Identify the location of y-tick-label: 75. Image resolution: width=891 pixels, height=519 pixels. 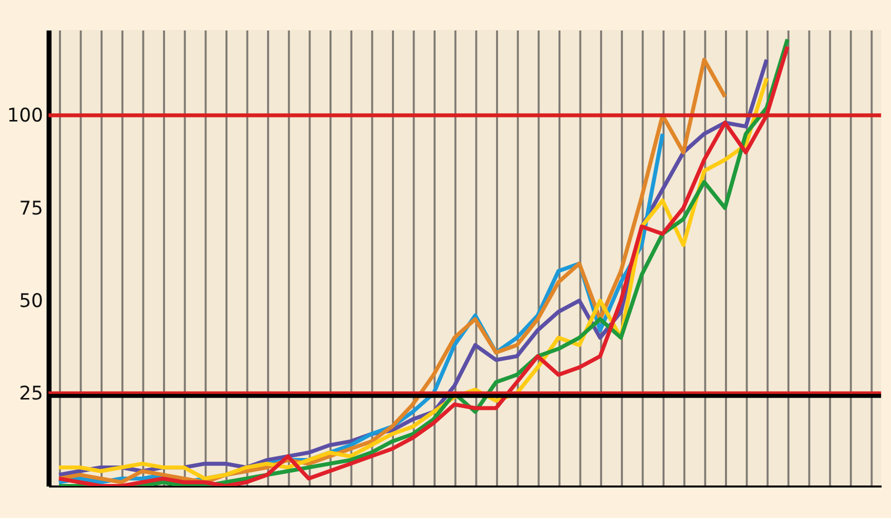
(31, 209).